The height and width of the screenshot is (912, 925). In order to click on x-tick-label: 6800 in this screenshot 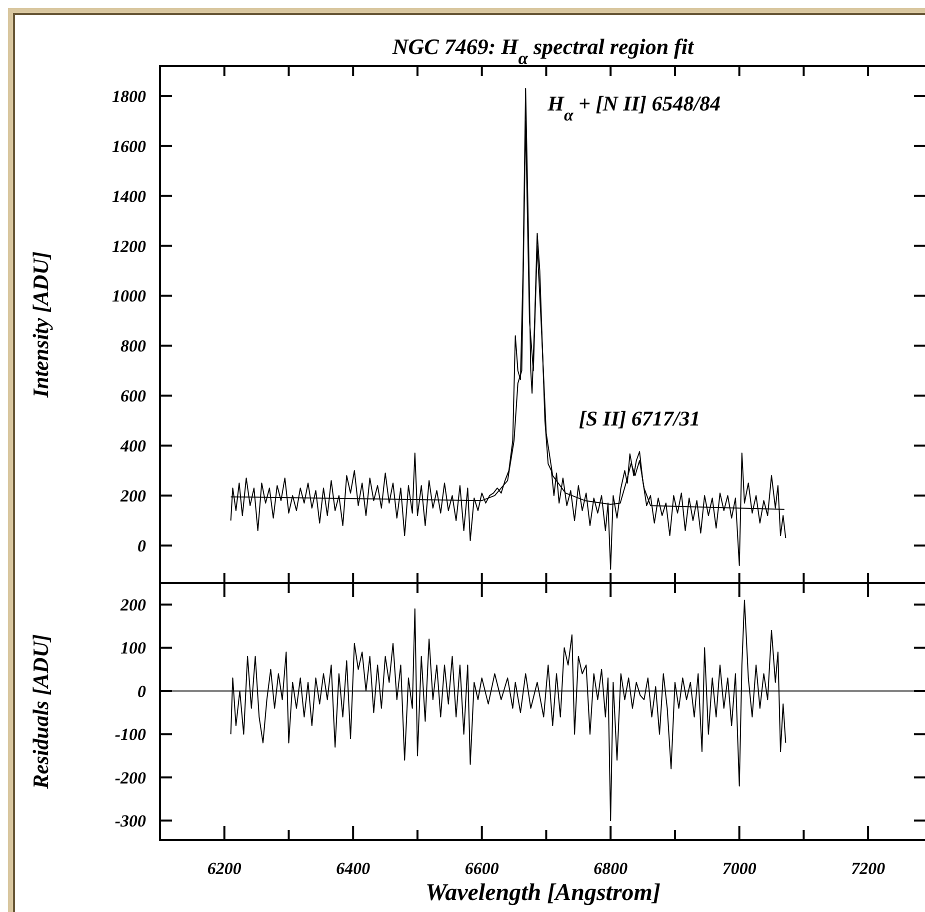, I will do `click(611, 868)`.